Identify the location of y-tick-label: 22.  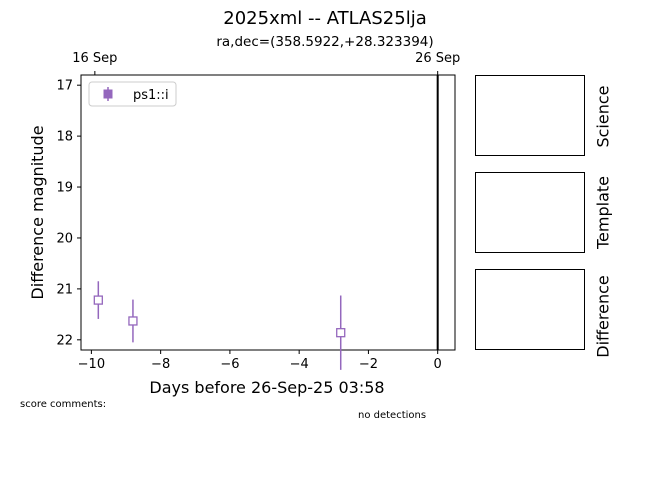
(64, 340).